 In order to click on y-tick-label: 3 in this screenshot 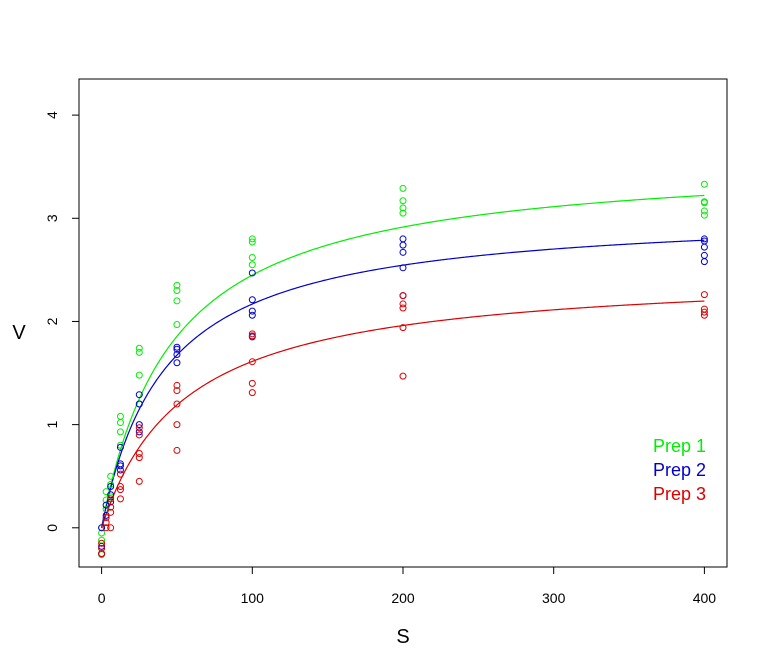, I will do `click(52, 218)`.